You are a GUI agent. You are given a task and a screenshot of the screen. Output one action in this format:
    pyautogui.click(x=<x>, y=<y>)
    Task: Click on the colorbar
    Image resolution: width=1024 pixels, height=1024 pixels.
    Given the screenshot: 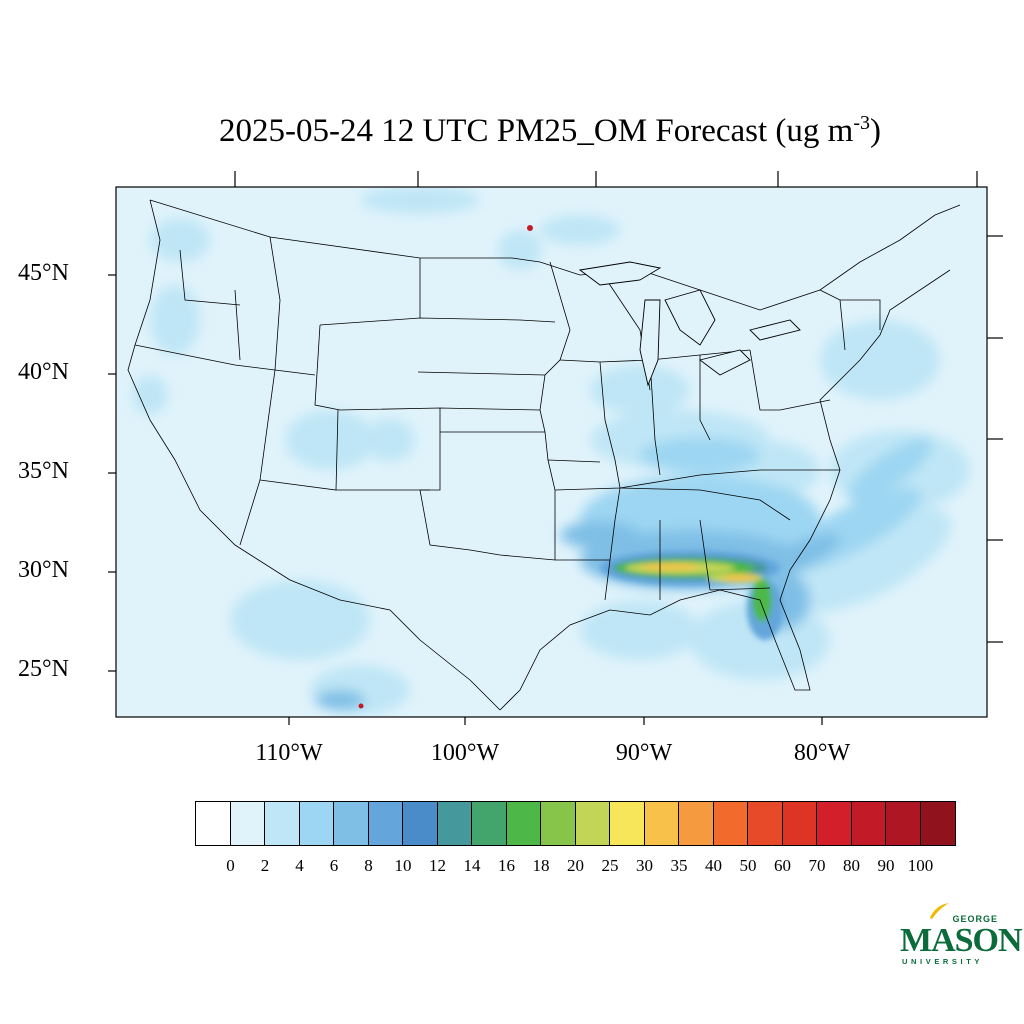 What is the action you would take?
    pyautogui.click(x=575, y=823)
    